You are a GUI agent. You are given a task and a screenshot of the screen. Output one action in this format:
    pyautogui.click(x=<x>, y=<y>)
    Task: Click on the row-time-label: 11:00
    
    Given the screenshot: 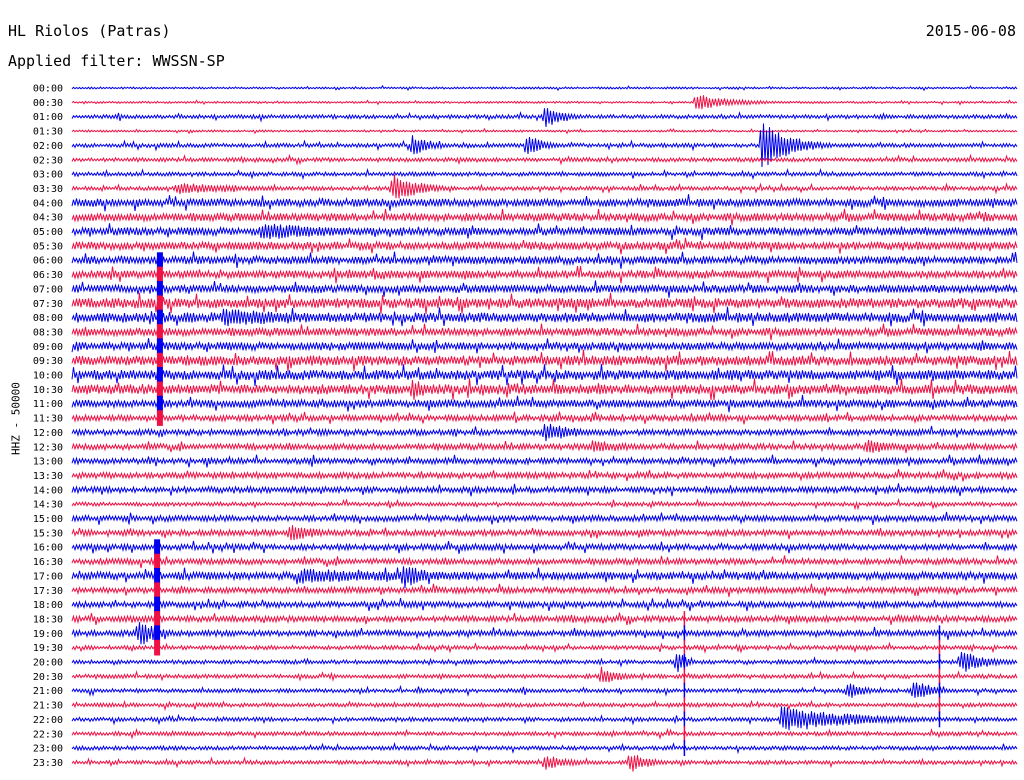 What is the action you would take?
    pyautogui.click(x=48, y=404)
    